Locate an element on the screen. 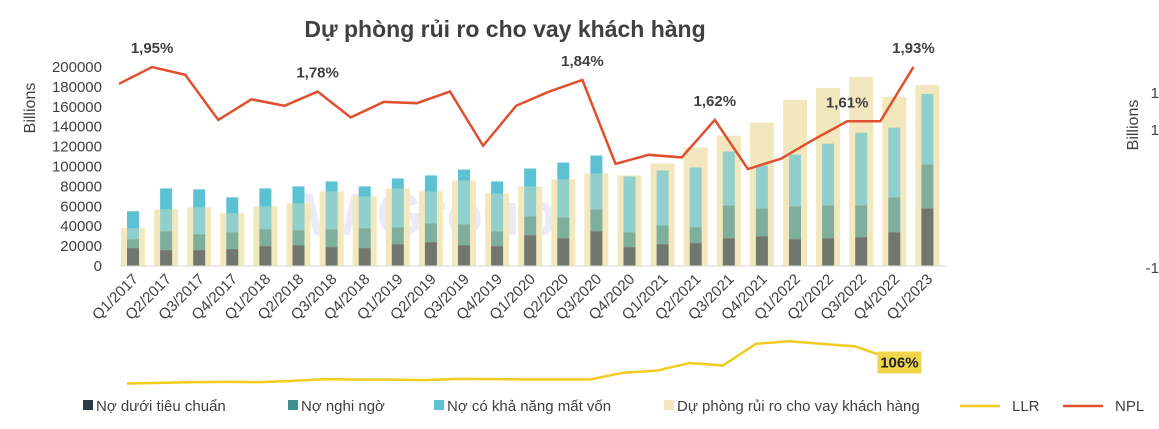 The height and width of the screenshot is (429, 1159). y-tick-label: 100000 is located at coordinates (77, 167).